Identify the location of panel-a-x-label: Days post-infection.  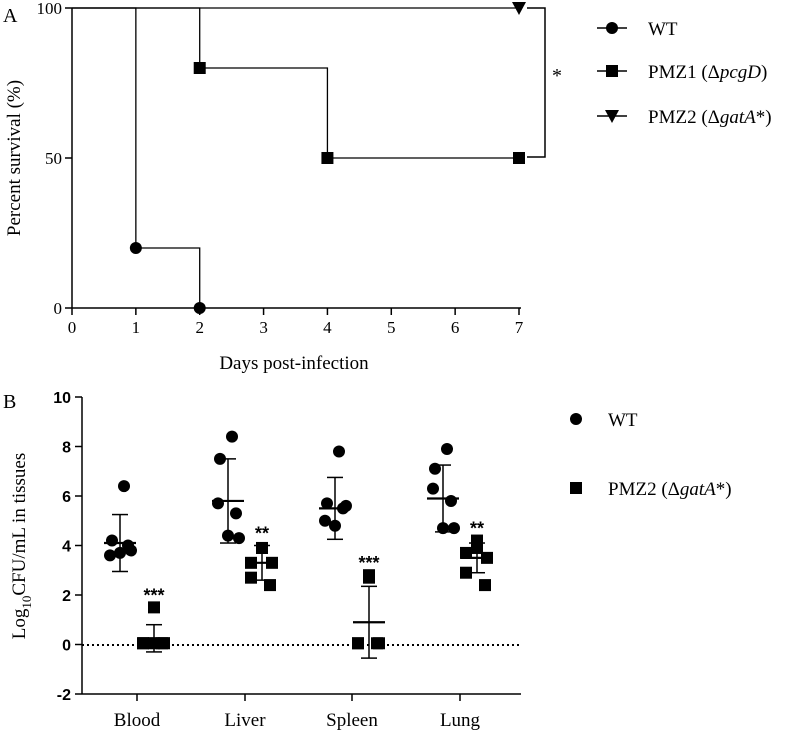
(294, 363).